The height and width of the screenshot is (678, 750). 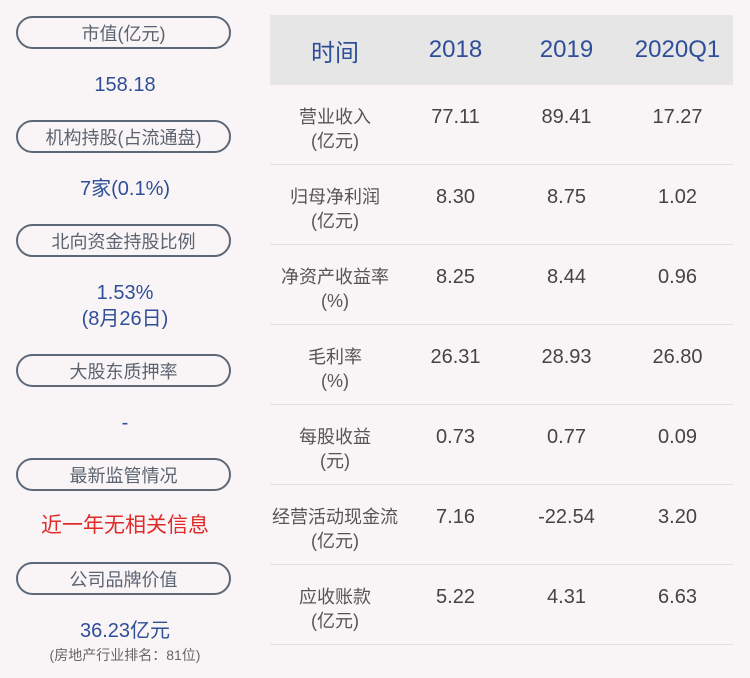 I want to click on cell: 7.16, so click(x=455, y=517).